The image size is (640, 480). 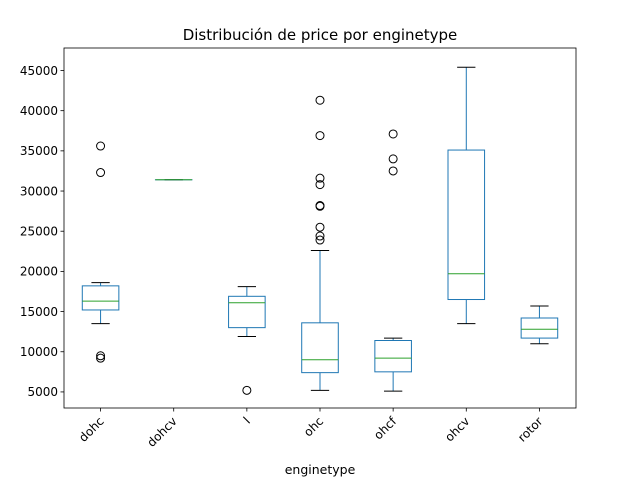 What do you see at coordinates (39, 272) in the screenshot?
I see `y-tick-label: 20000` at bounding box center [39, 272].